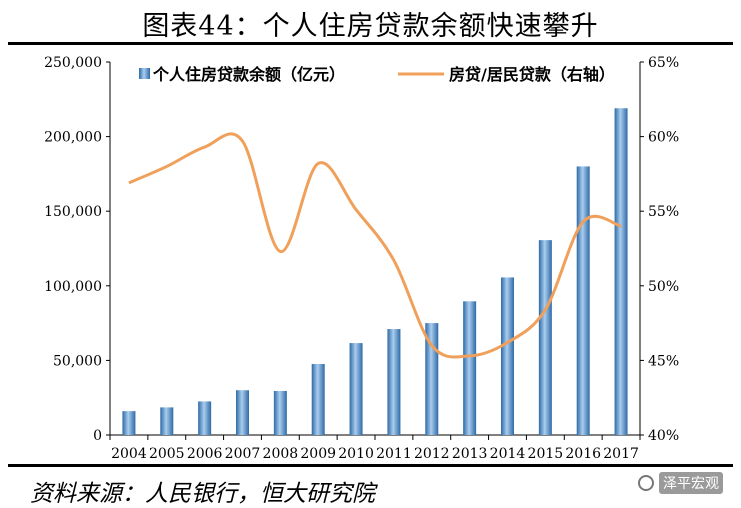 Image resolution: width=741 pixels, height=508 pixels. Describe the element at coordinates (205, 418) in the screenshot. I see `bar-2006` at that location.